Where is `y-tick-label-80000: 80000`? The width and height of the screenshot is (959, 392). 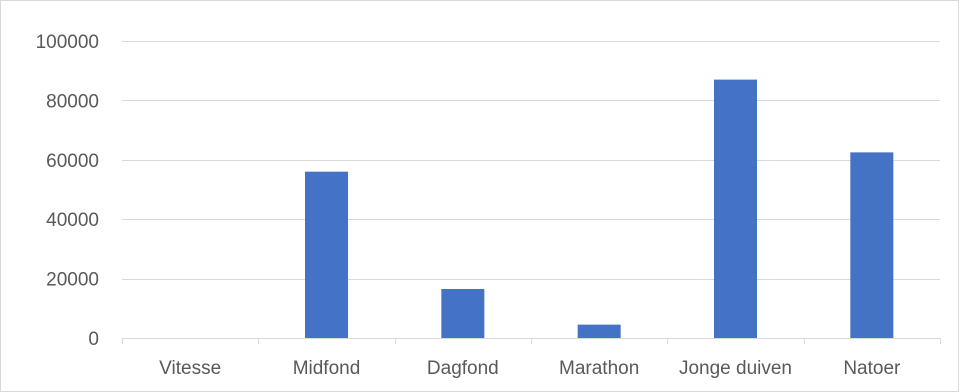
y-tick-label-80000: 80000 is located at coordinates (72, 101).